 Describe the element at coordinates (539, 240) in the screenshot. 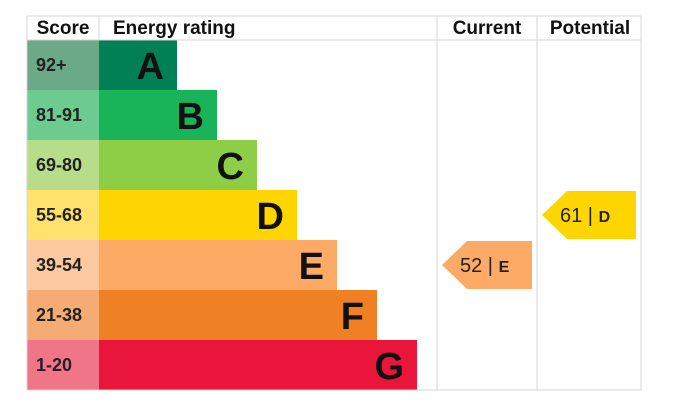

I see `indicators-layer: 52 | E 61 | D` at that location.